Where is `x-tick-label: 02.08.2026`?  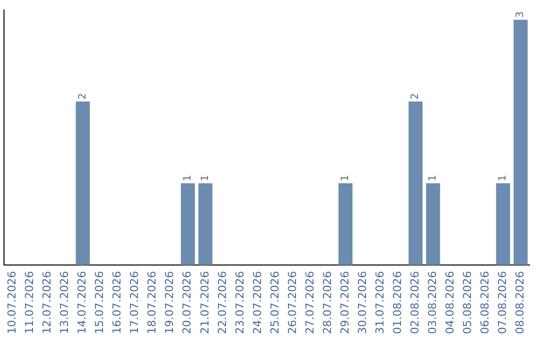
x-tick-label: 02.08.2026 is located at coordinates (415, 302).